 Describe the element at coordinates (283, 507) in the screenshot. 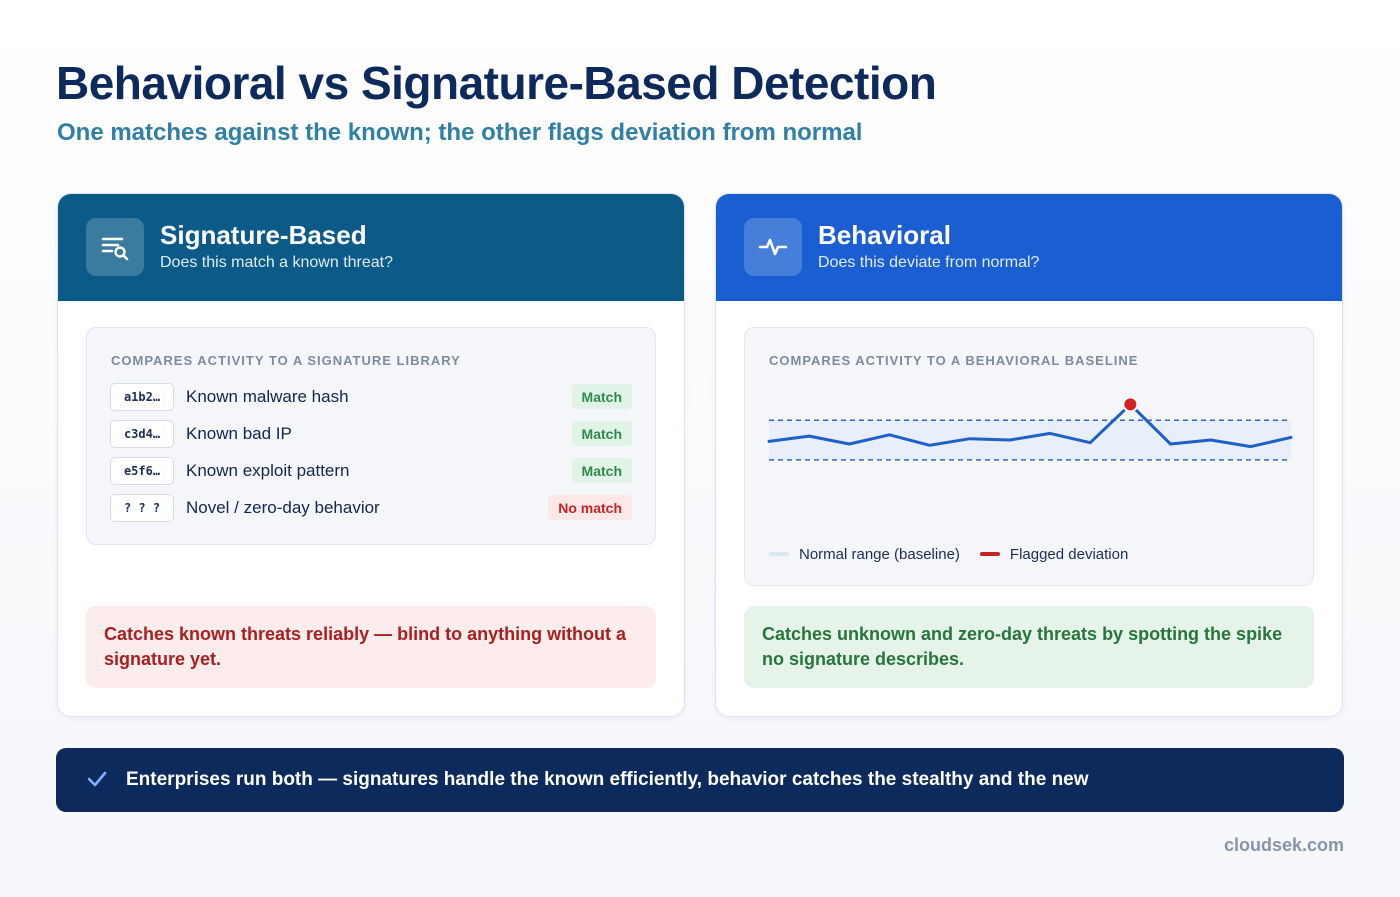

I see `signature-row-label: Novel / zero-day behavior` at that location.